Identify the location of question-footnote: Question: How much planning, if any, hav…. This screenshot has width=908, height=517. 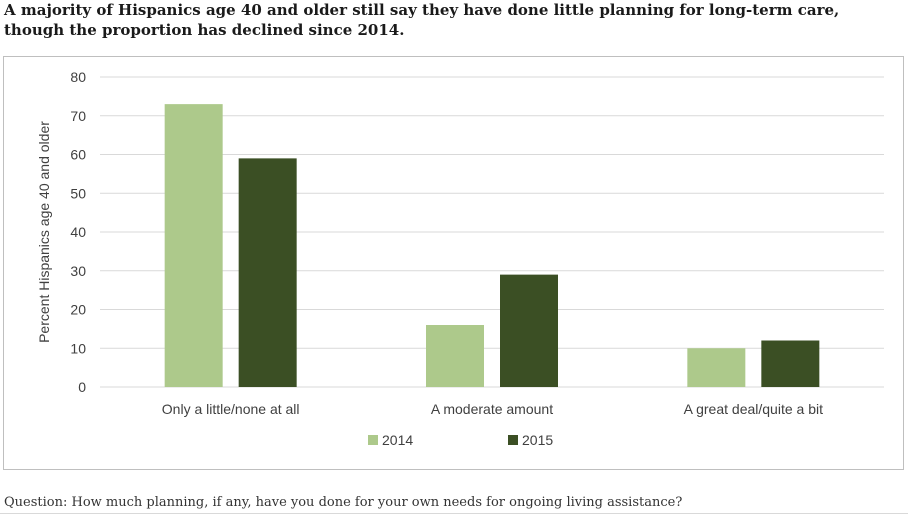
(343, 502).